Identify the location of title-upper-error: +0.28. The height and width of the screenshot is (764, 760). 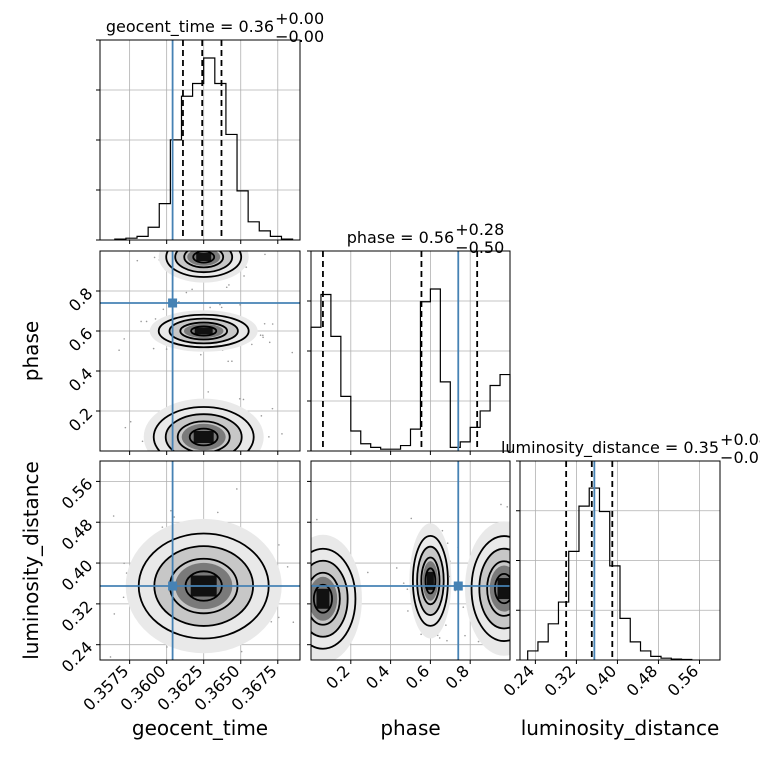
(479, 229).